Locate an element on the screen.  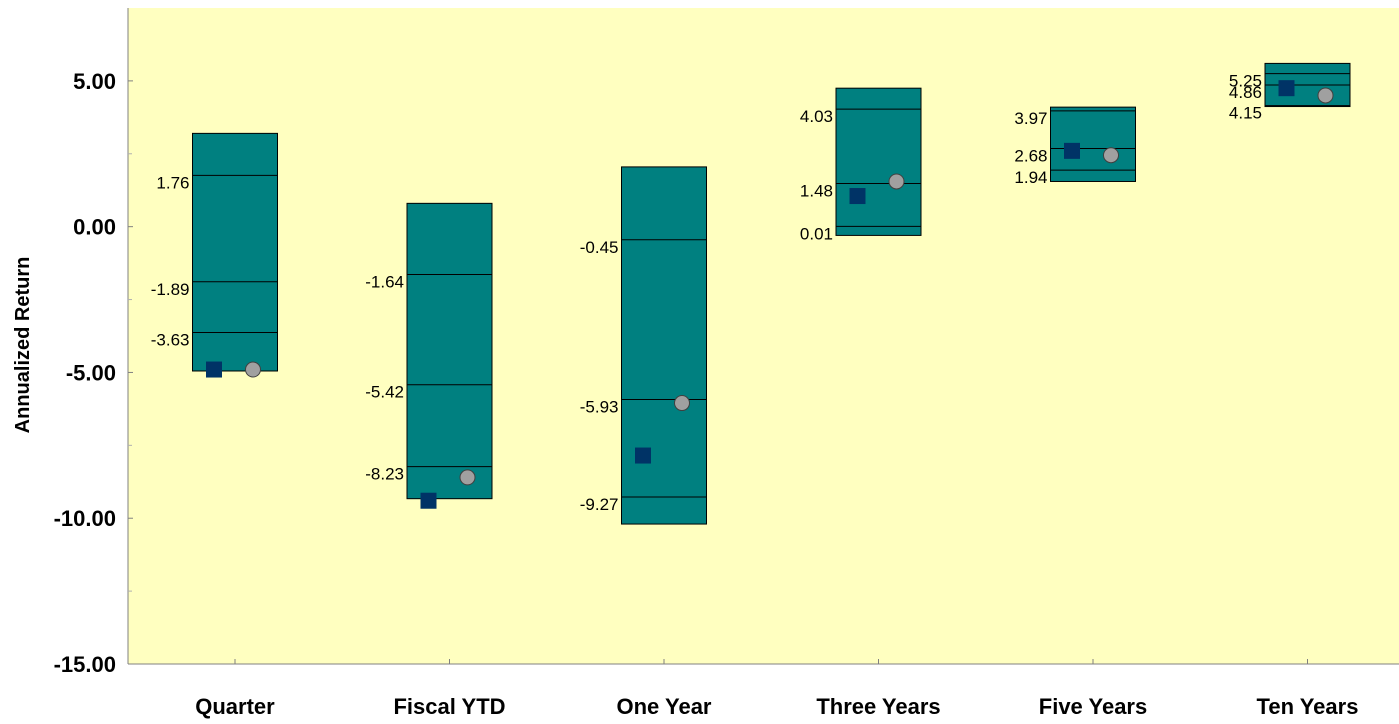
percentile-label: 3.97 is located at coordinates (1030, 118).